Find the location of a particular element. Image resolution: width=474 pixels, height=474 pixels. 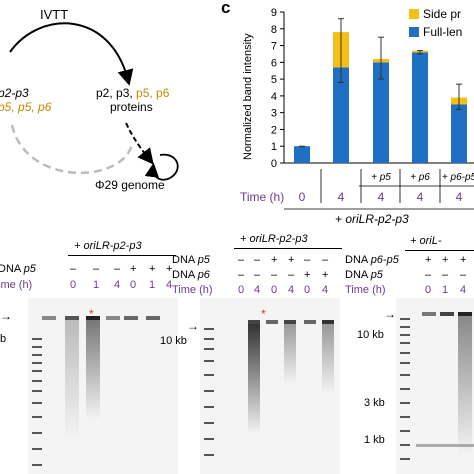

gel2-size-marker: 10 kb is located at coordinates (173, 341).